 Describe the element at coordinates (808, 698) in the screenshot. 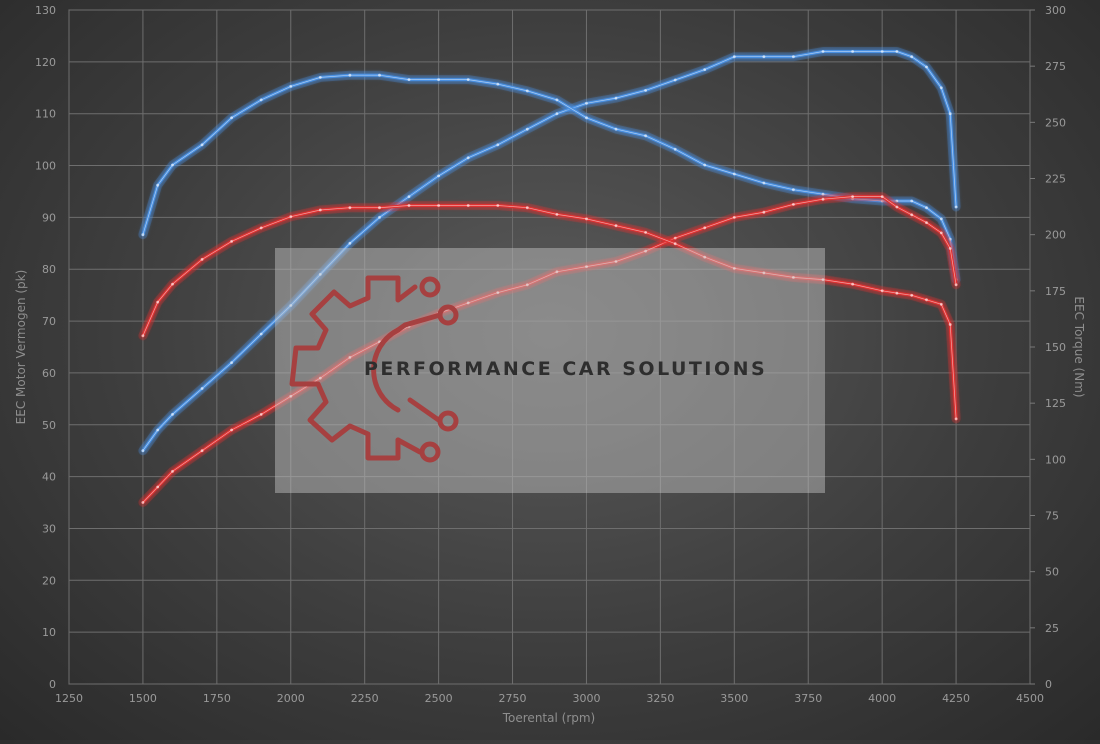

I see `x-tick-label: 3750` at that location.